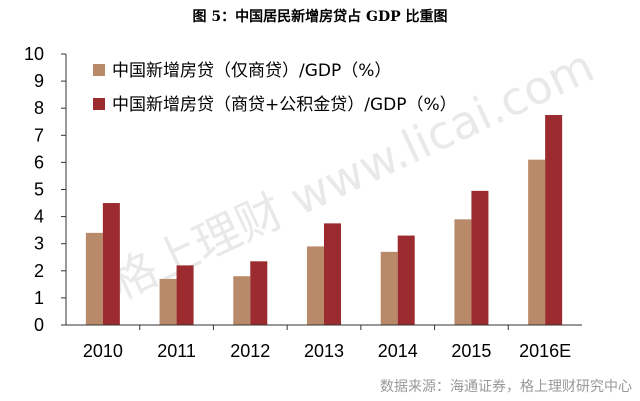  I want to click on bar-commercial-only-2012, so click(242, 300).